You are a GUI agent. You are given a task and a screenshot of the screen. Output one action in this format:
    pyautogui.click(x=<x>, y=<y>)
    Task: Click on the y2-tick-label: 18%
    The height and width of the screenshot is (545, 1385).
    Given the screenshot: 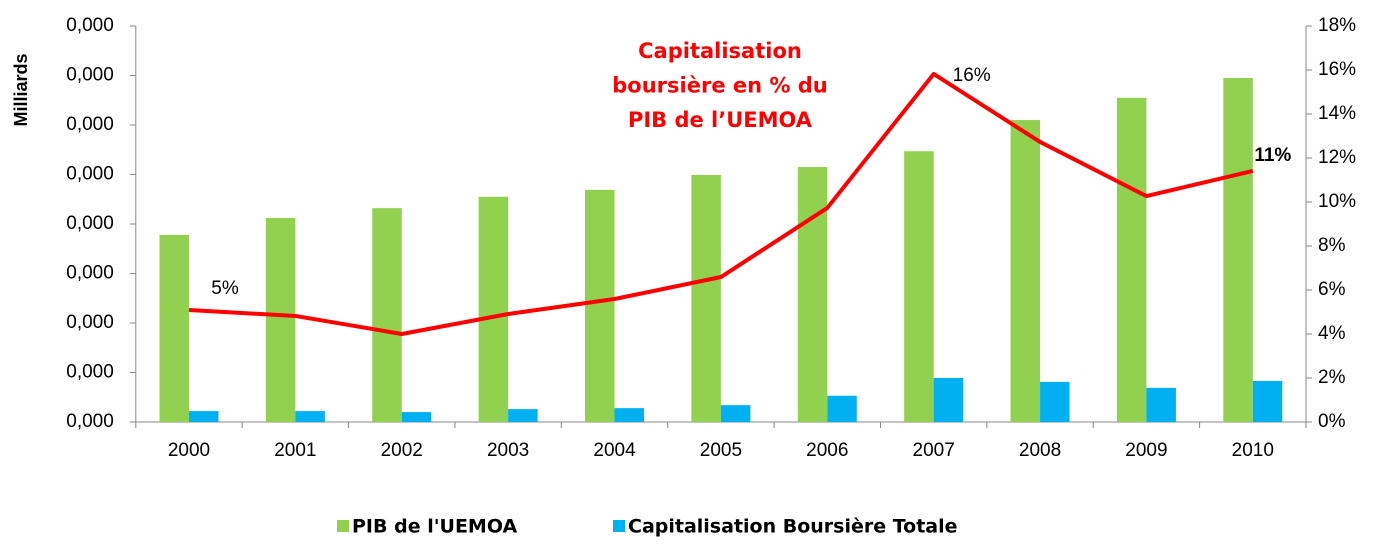 What is the action you would take?
    pyautogui.click(x=1337, y=25)
    